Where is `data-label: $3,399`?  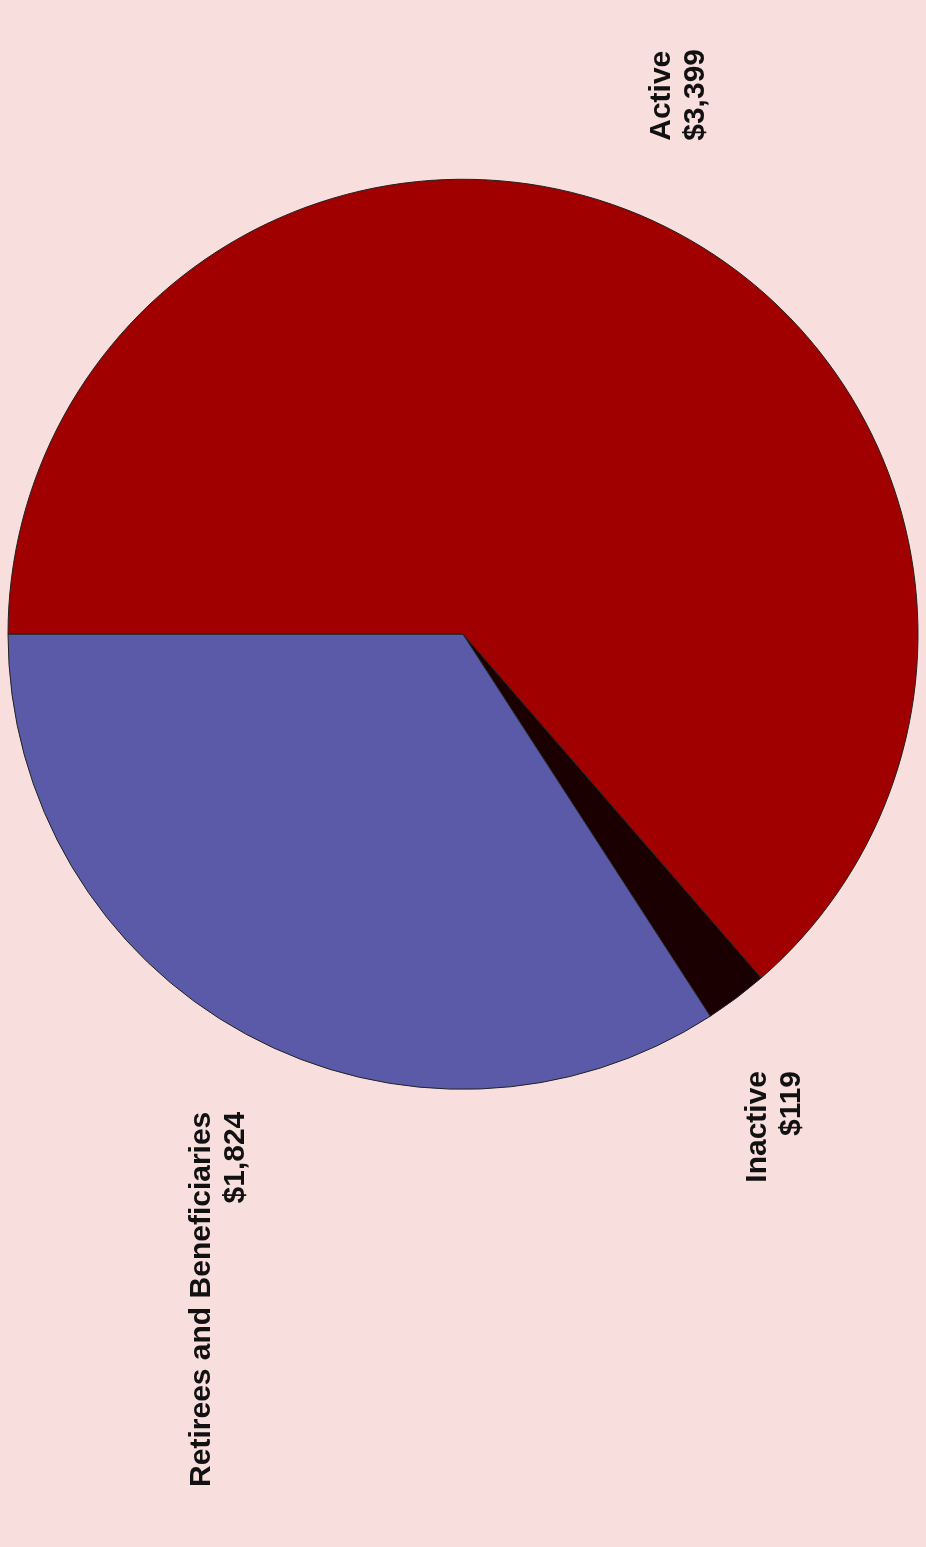
data-label: $3,399 is located at coordinates (694, 94).